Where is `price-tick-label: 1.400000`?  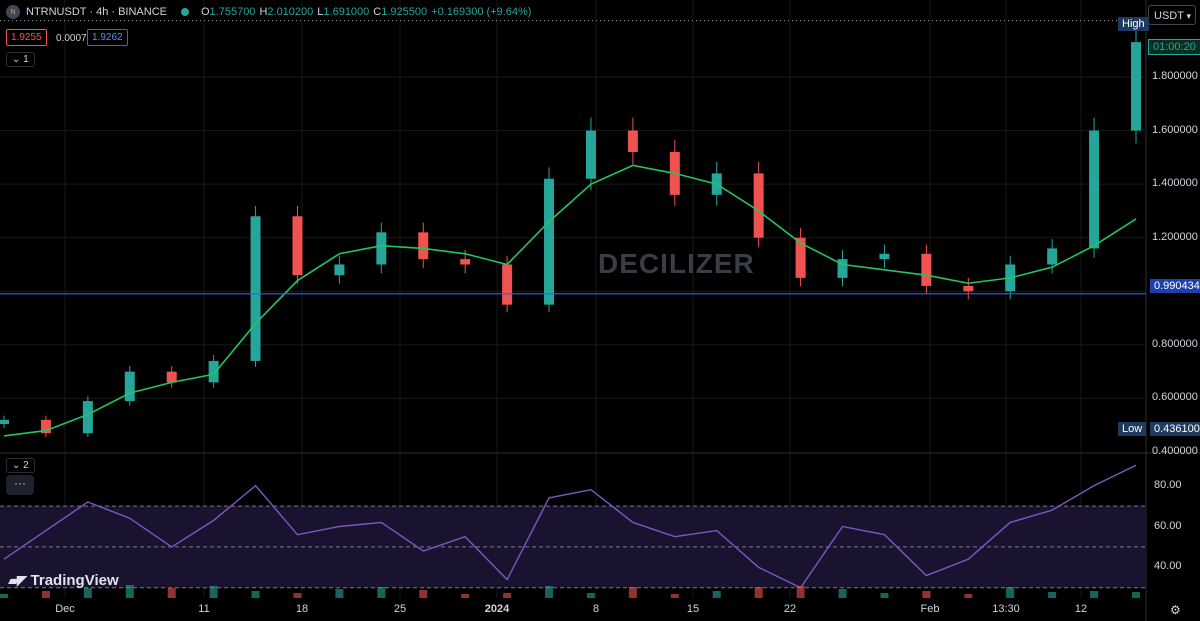
price-tick-label: 1.400000 is located at coordinates (1175, 183).